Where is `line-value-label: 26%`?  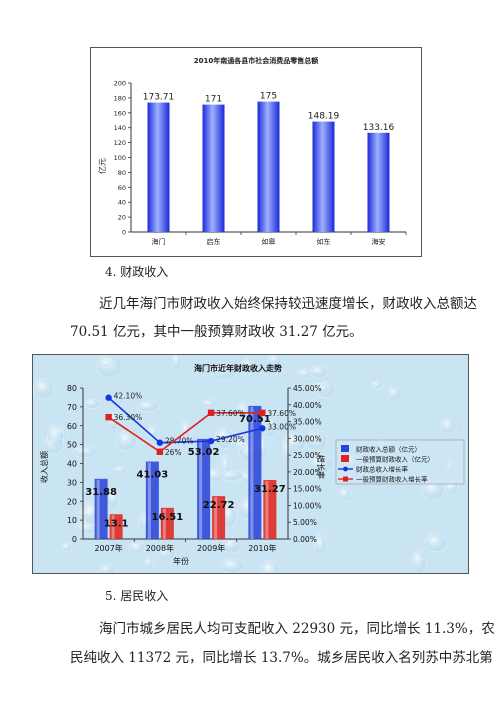
line-value-label: 26% is located at coordinates (173, 452).